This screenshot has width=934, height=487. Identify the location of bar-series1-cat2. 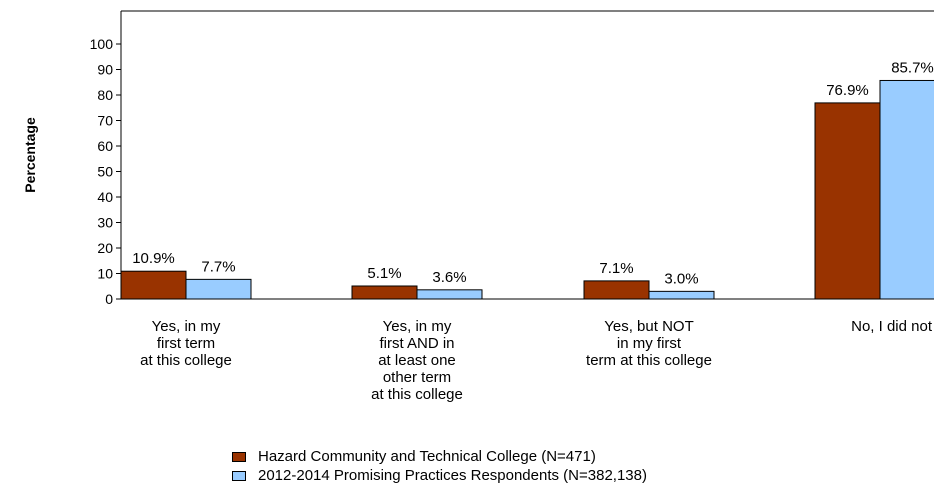
(384, 292).